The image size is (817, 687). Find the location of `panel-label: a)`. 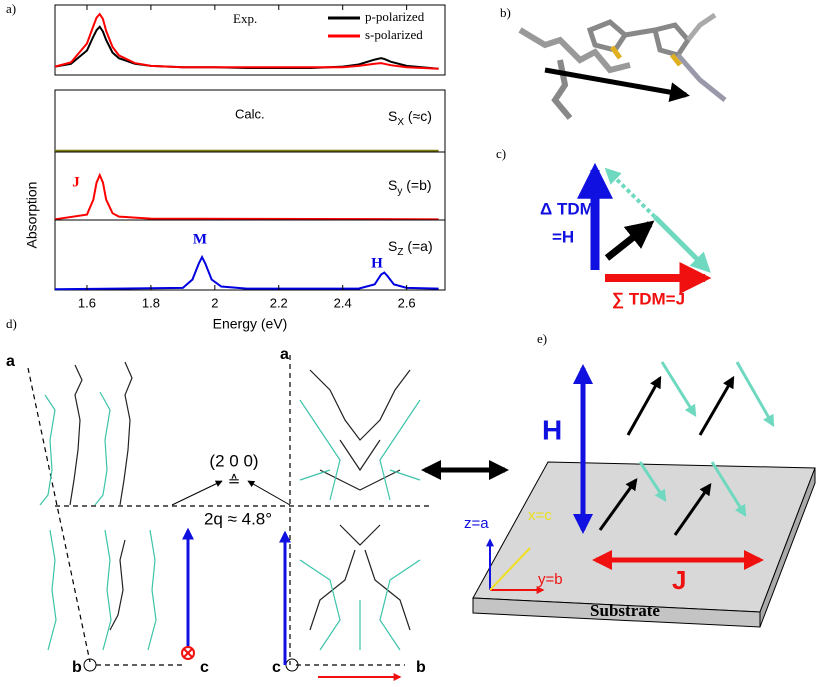

panel-label: a) is located at coordinates (11, 8).